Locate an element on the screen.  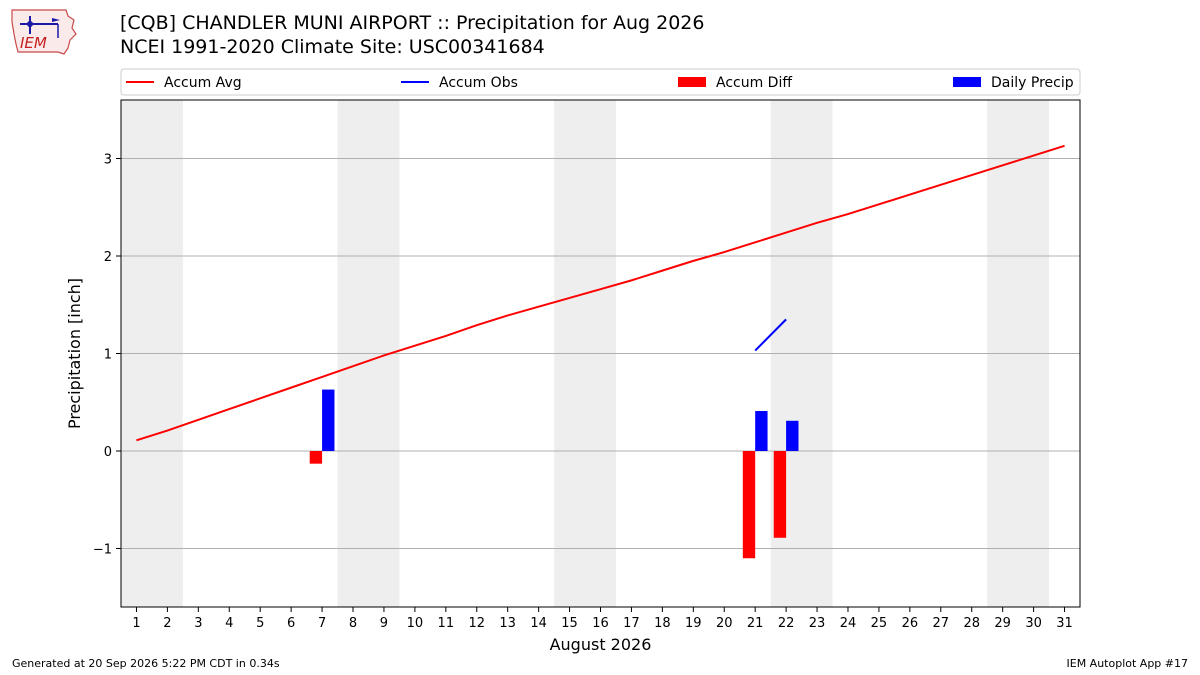
x-tick-label: 5 is located at coordinates (260, 623).